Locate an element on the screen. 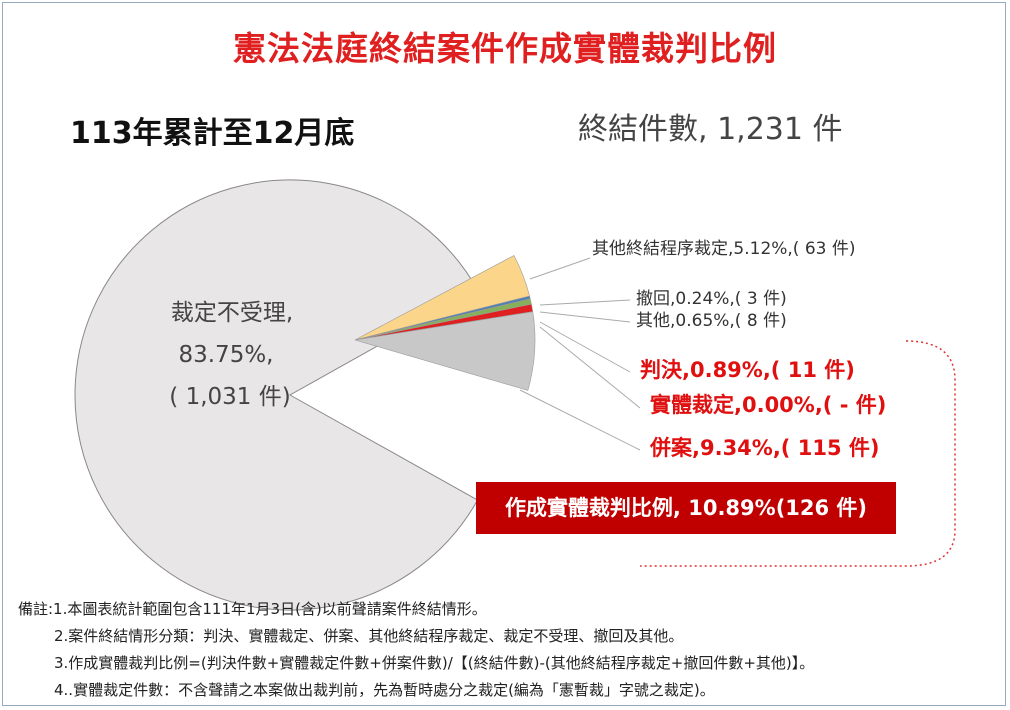  chart-title: 憲法法庭終結案件作成實體裁判比例 is located at coordinates (505, 48).